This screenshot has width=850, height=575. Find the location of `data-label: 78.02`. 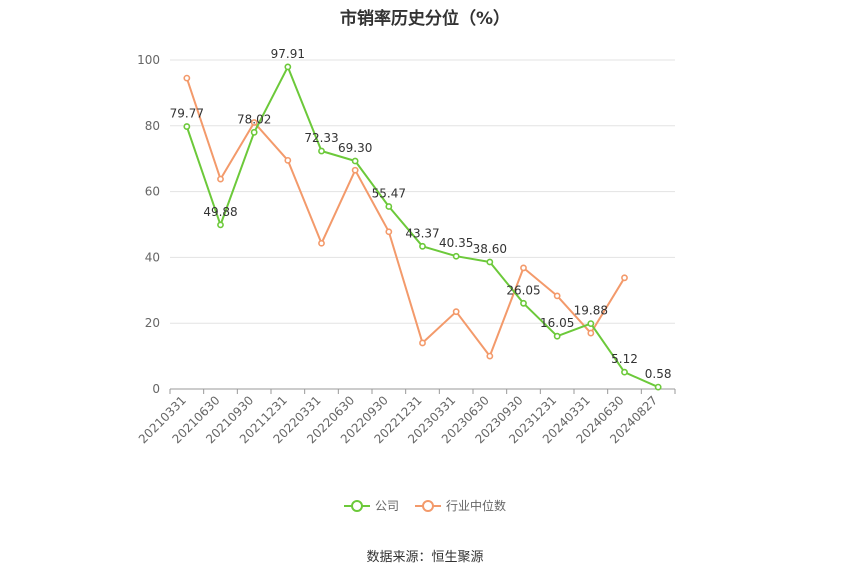

data-label: 78.02 is located at coordinates (254, 119).